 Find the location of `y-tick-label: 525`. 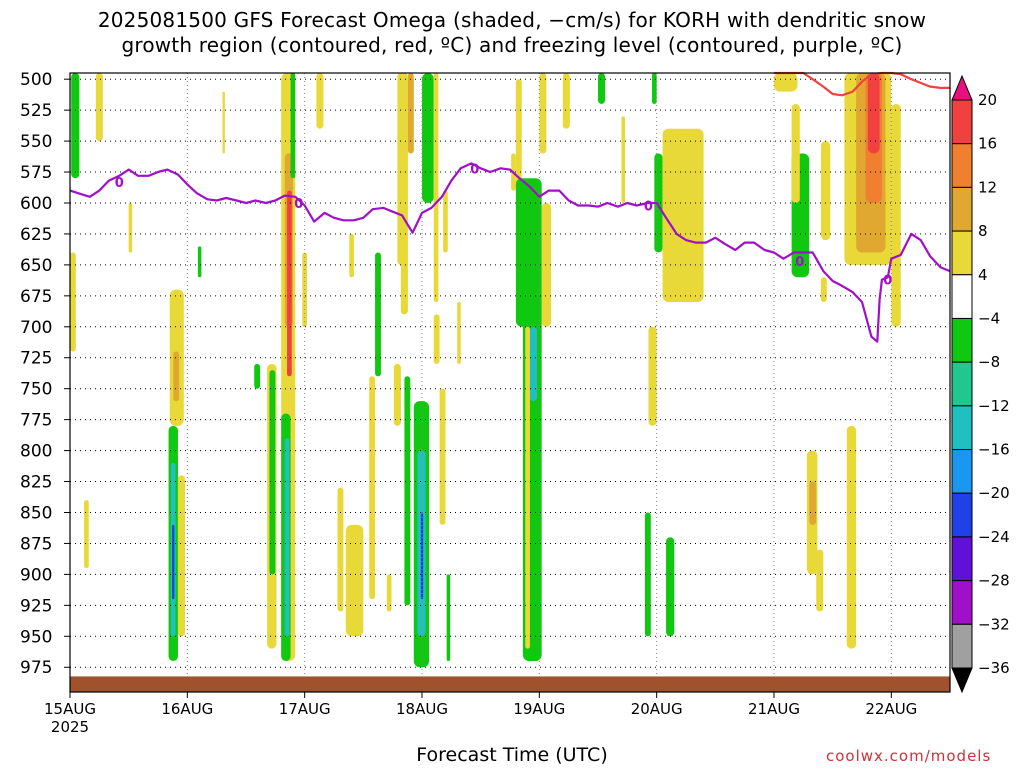

y-tick-label: 525 is located at coordinates (36, 111).